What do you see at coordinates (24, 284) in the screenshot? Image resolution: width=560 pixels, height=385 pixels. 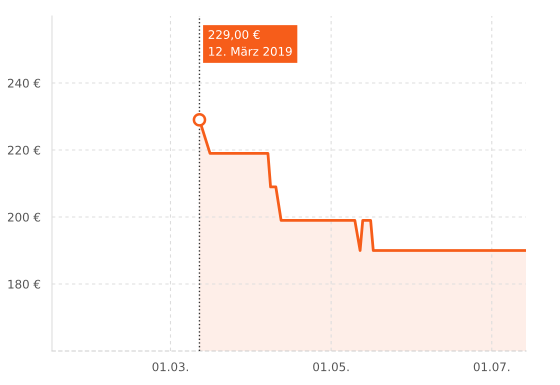 I see `y-tick-label: 180 €` at bounding box center [24, 284].